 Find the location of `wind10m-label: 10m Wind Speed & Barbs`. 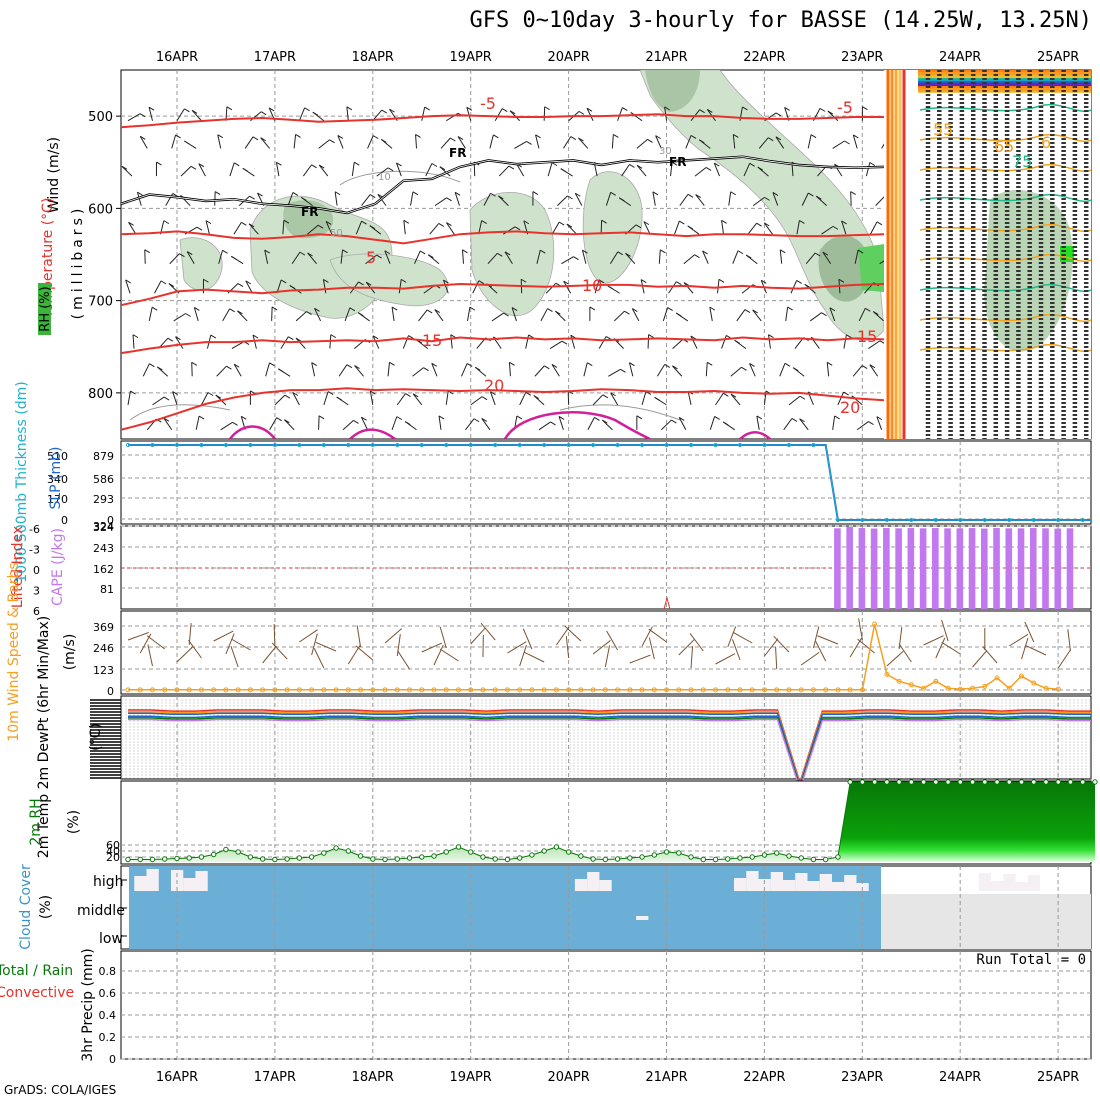

wind10m-label: 10m Wind Speed & Barbs is located at coordinates (14, 651).